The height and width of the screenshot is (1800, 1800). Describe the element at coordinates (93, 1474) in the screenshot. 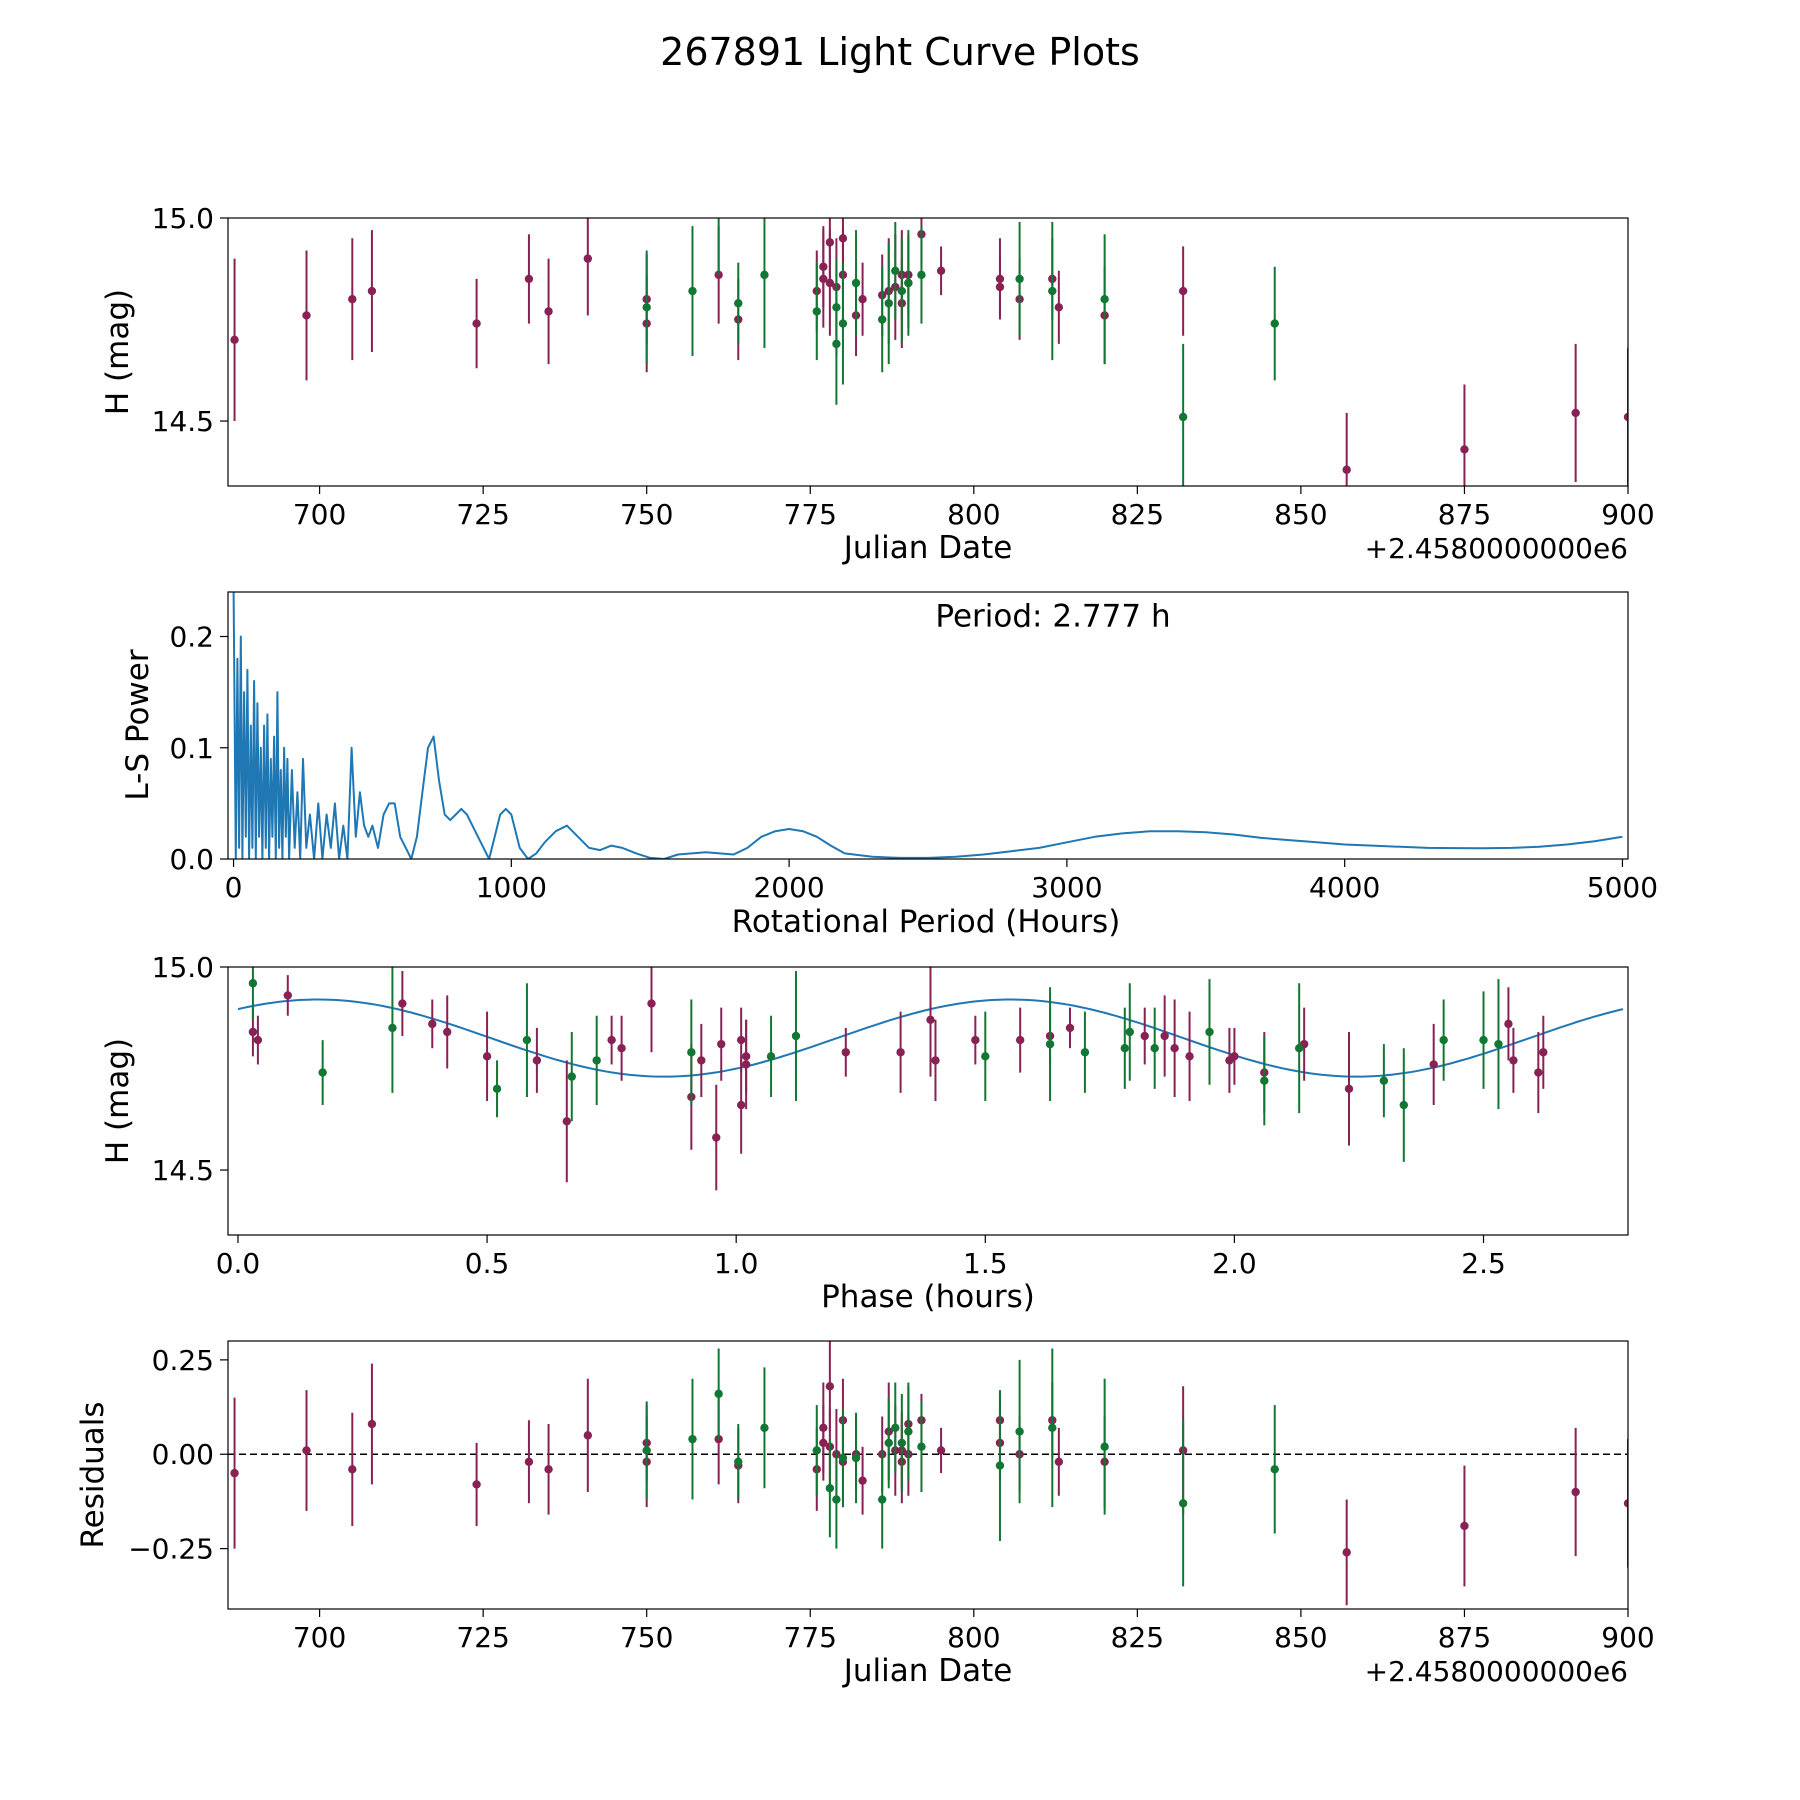

I see `residuals-y-label: Residuals` at that location.